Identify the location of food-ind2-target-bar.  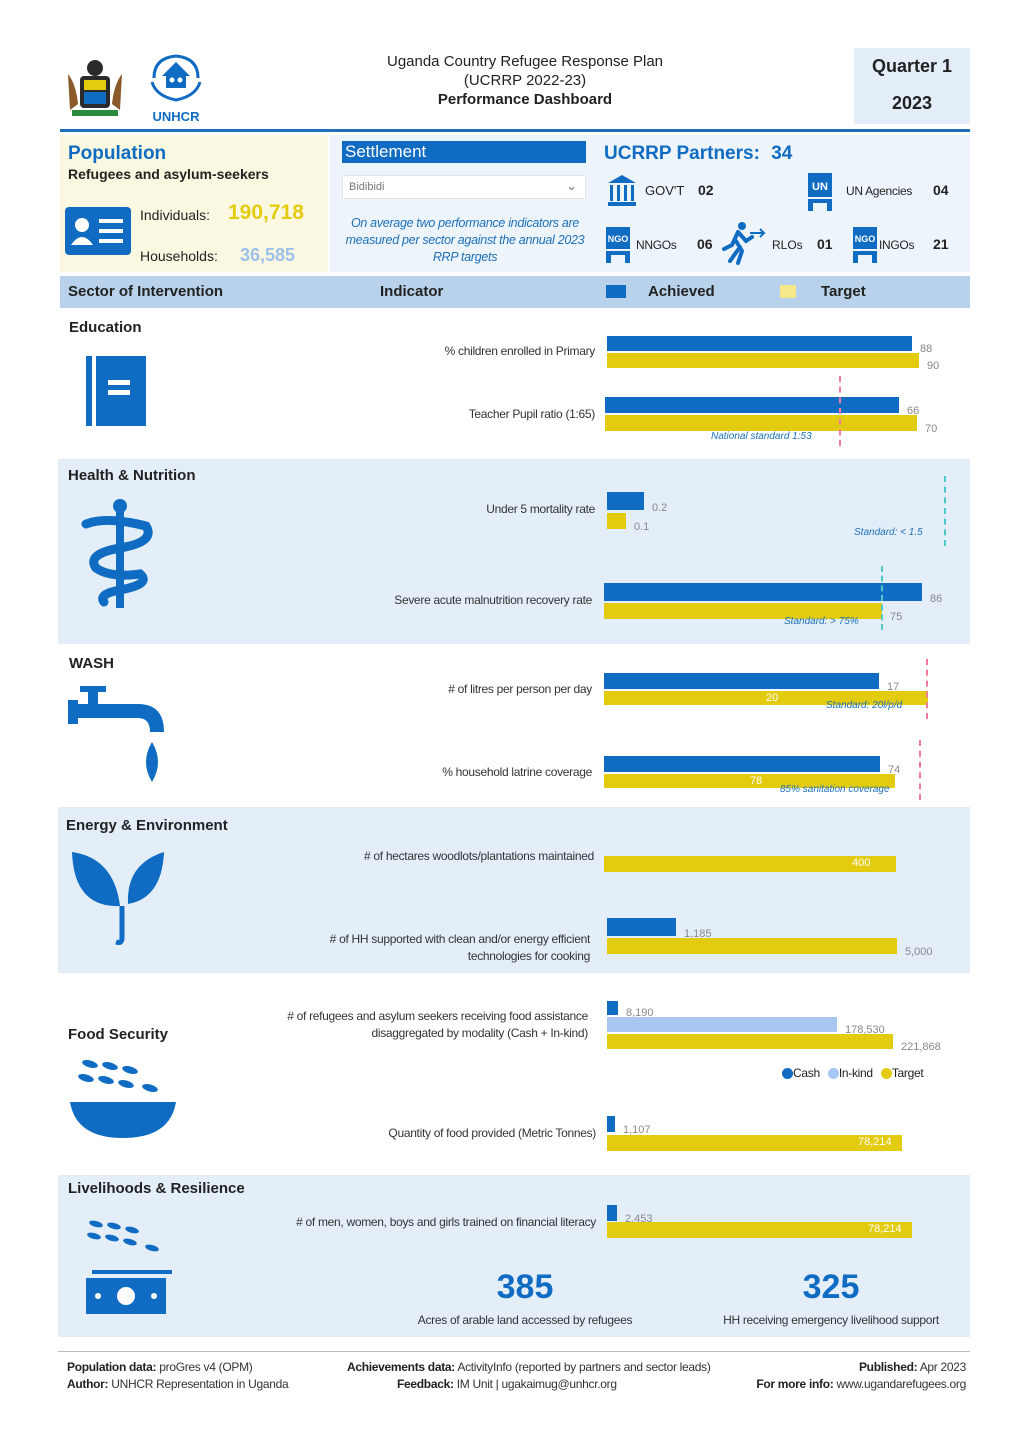
(754, 1143).